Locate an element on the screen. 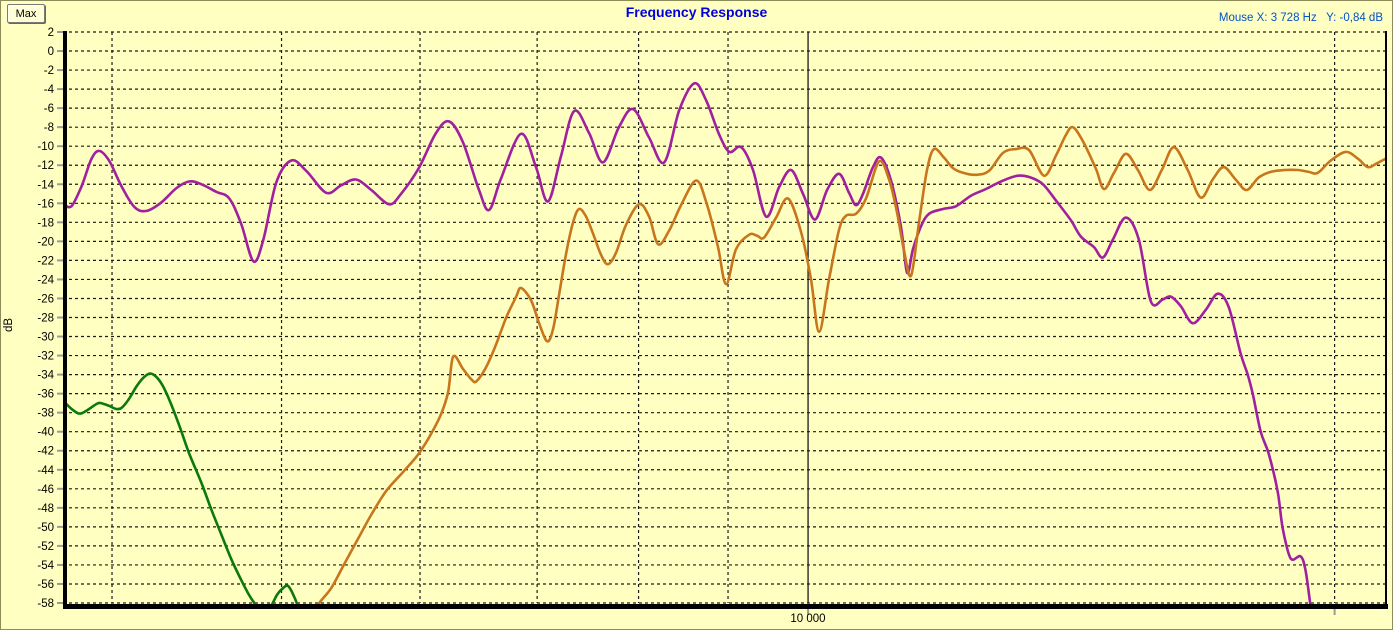 This screenshot has width=1393, height=630. svg-text: -48 is located at coordinates (45, 509).